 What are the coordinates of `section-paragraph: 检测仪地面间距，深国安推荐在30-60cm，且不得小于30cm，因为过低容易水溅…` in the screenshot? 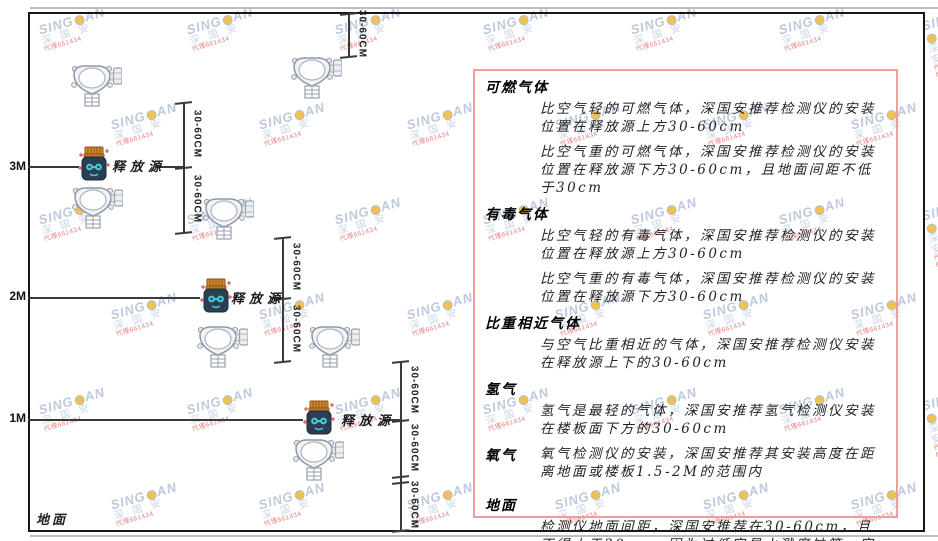 It's located at (706, 530).